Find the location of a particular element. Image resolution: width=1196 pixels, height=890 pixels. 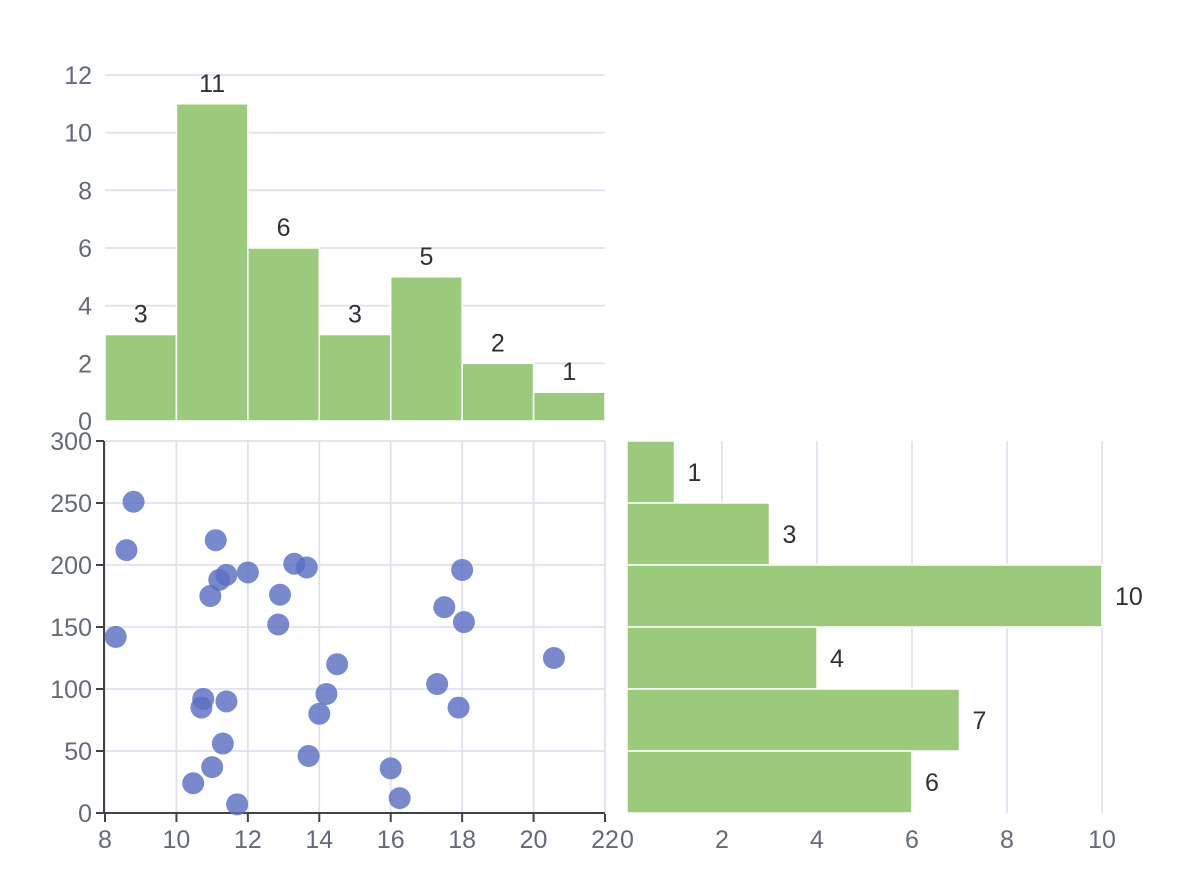

right-hist-x-tick-label: 10 is located at coordinates (1102, 840).